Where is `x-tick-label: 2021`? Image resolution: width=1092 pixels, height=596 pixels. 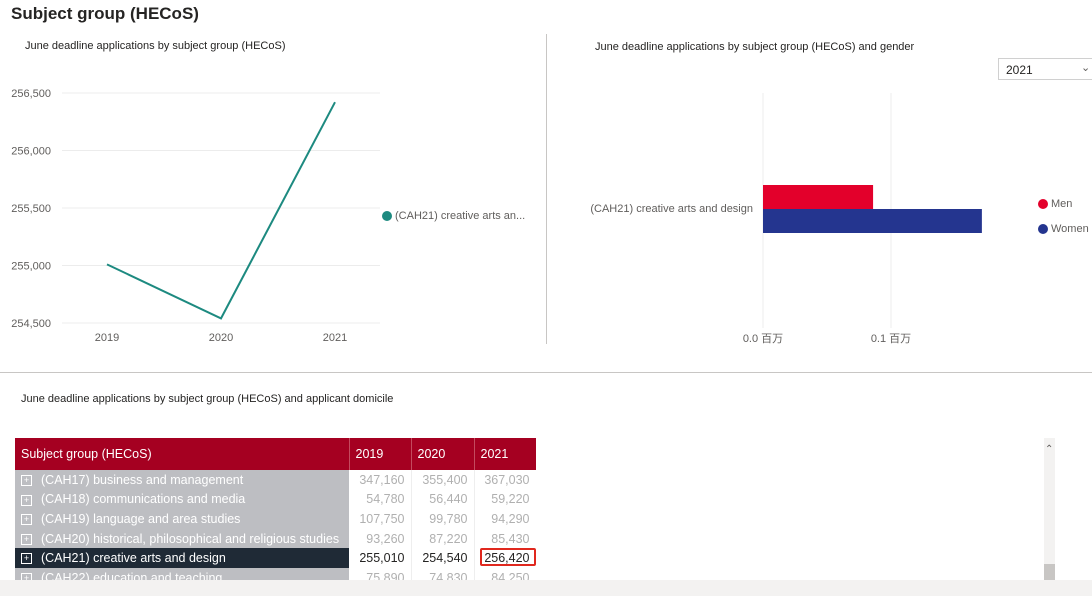 x-tick-label: 2021 is located at coordinates (335, 338).